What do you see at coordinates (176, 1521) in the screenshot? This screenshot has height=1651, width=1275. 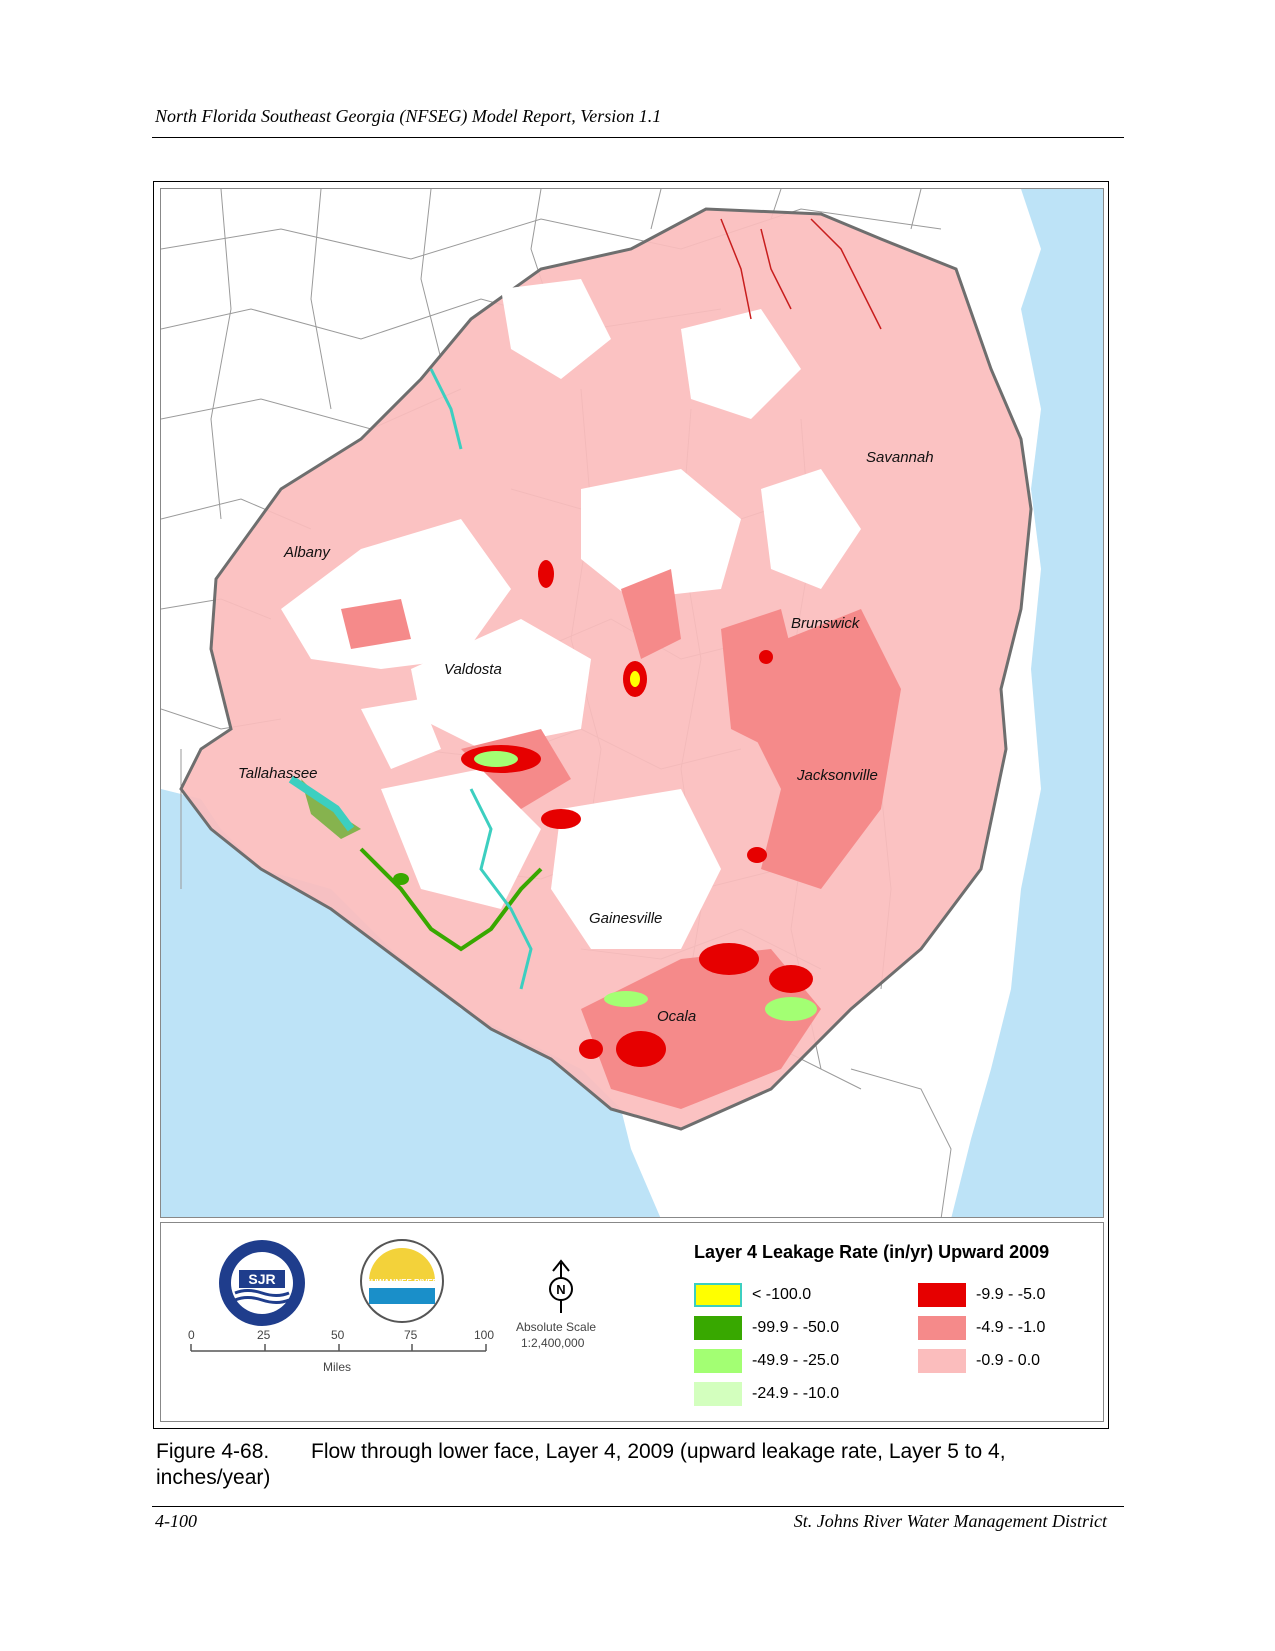 I see `page-number: 4-100` at bounding box center [176, 1521].